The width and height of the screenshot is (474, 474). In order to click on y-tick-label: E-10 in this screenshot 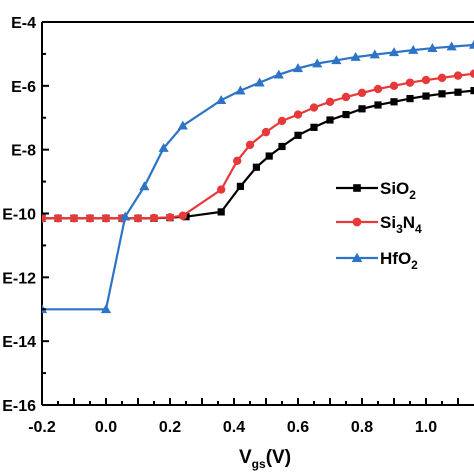, I will do `click(19, 215)`.